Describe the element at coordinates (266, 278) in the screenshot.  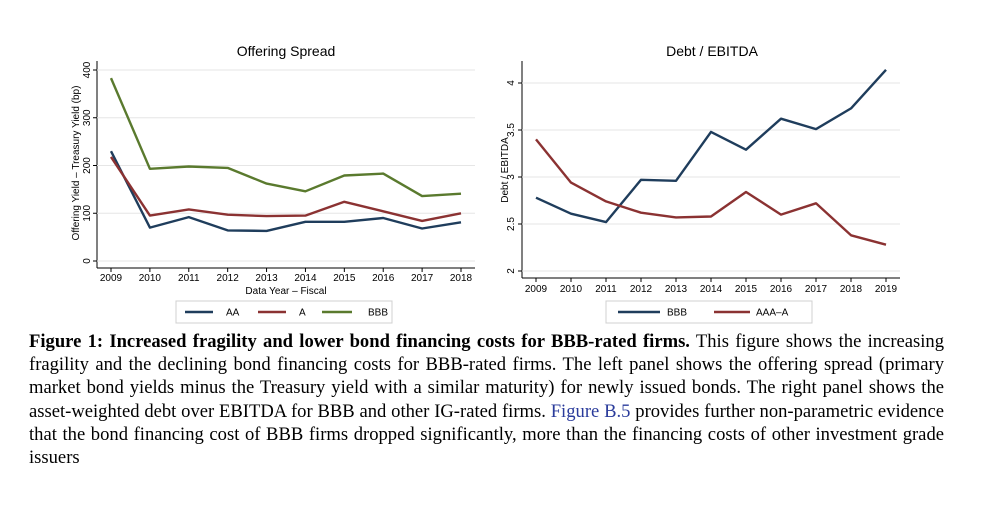
I see `left-x-tick-label: 2013` at that location.